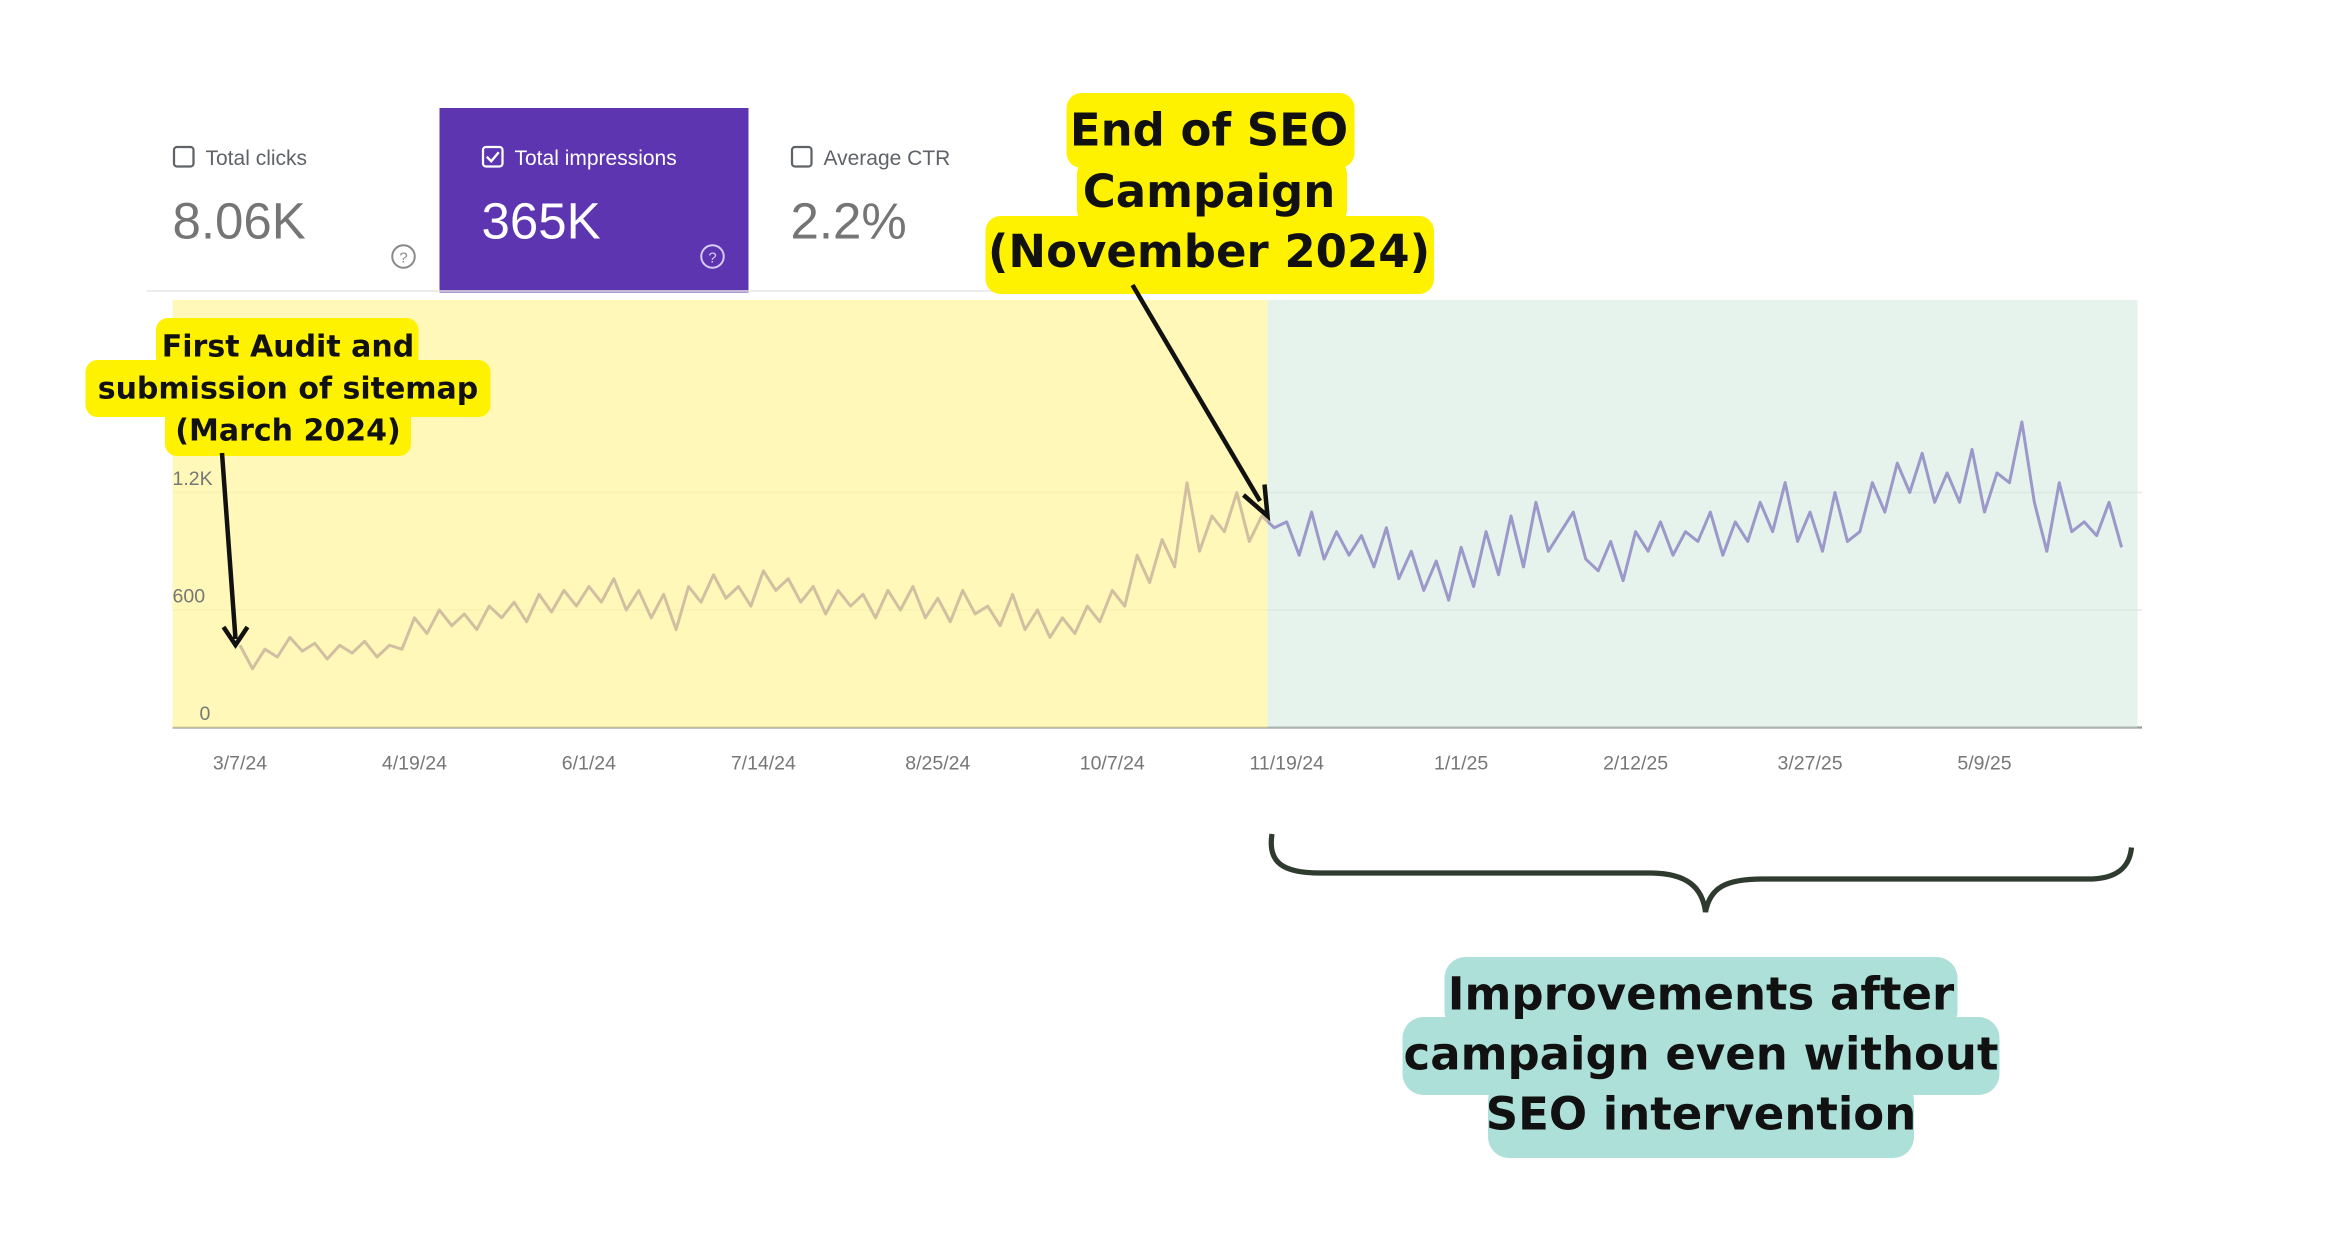 This screenshot has width=2352, height=1254. I want to click on x-tick-label: 4/19/24, so click(414, 764).